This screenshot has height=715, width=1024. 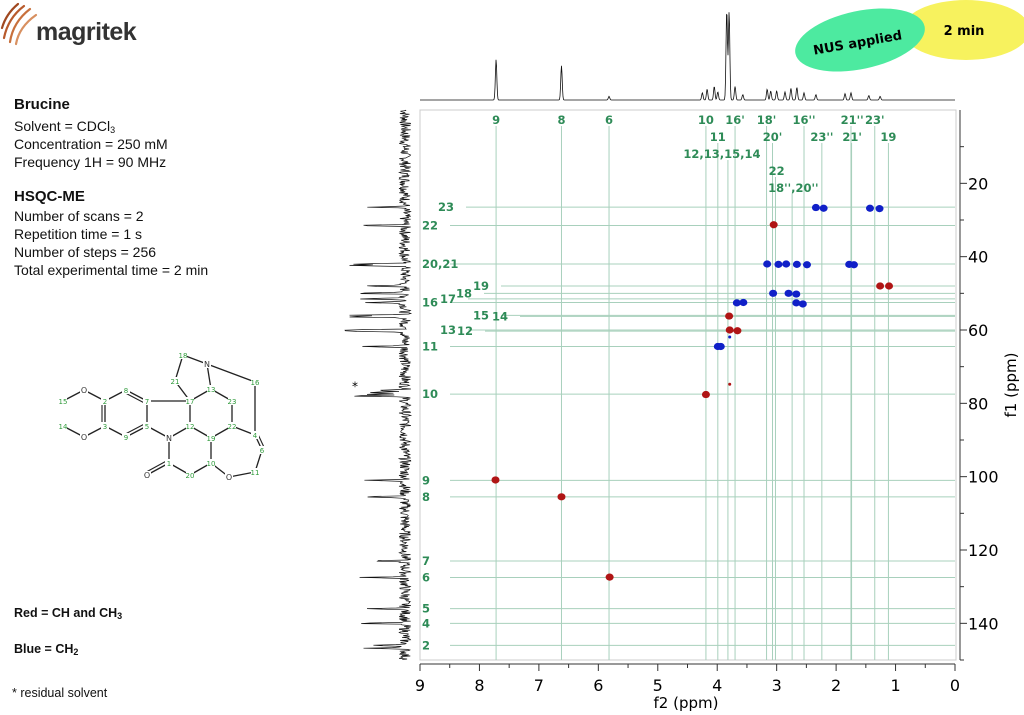 What do you see at coordinates (169, 464) in the screenshot?
I see `atom-number-label: 1` at bounding box center [169, 464].